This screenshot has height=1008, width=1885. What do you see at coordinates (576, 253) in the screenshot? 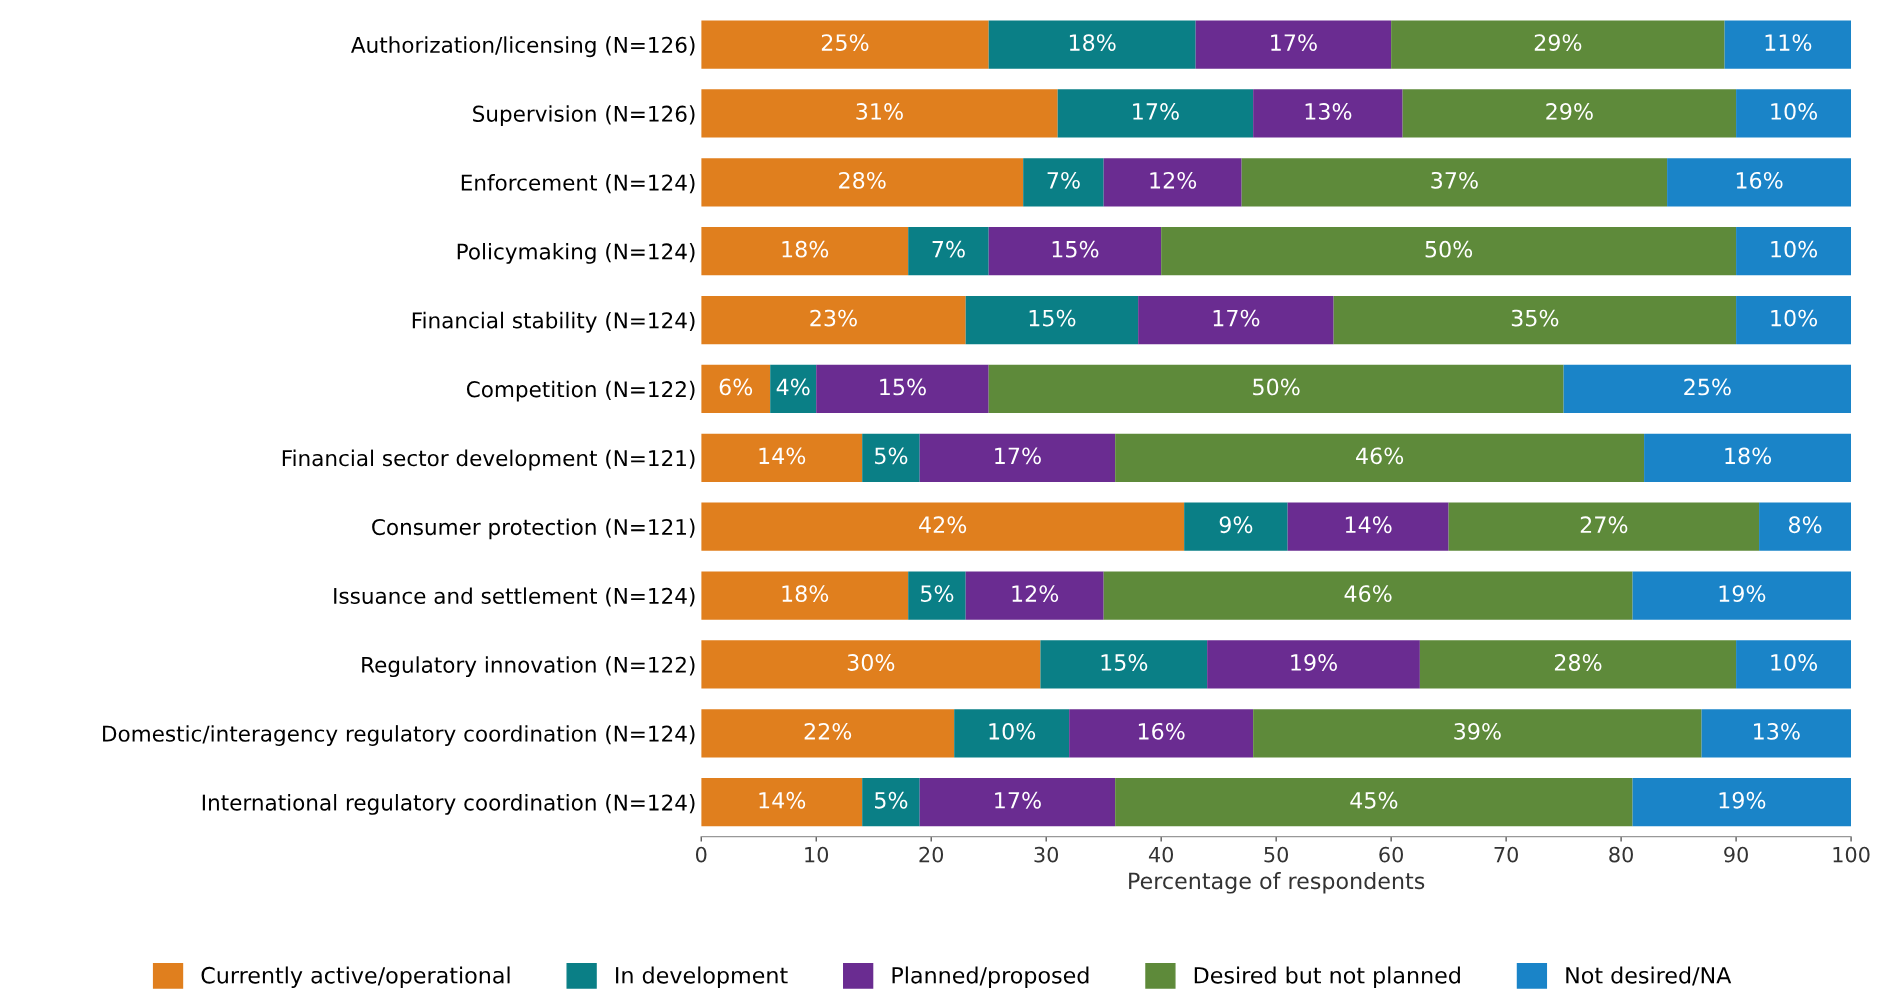
I see `y-tick-label: Policymaking (N=124)` at bounding box center [576, 253].